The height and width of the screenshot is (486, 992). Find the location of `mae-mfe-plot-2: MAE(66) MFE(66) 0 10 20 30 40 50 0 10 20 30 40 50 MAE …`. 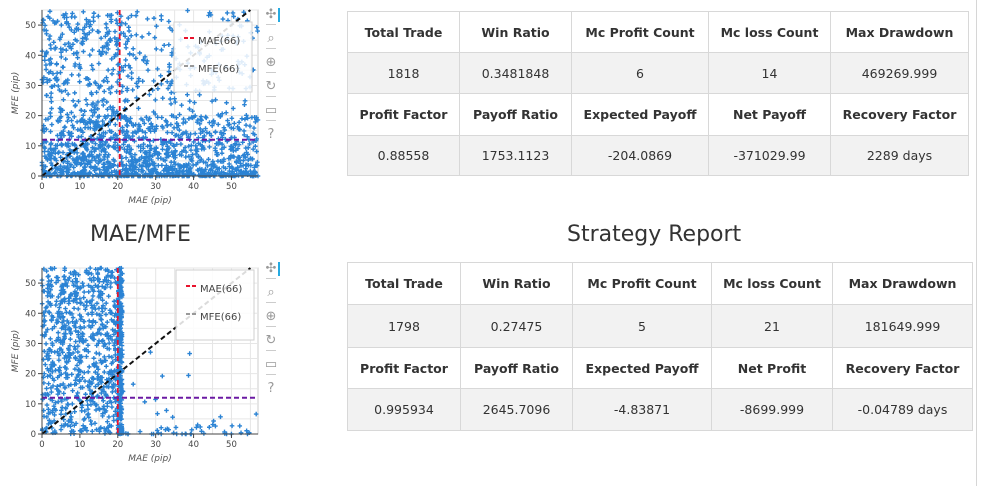

mae-mfe-plot-2: MAE(66) MFE(66) 0 10 20 30 40 50 0 10 20 30 40 50 MAE … is located at coordinates (131, 364).